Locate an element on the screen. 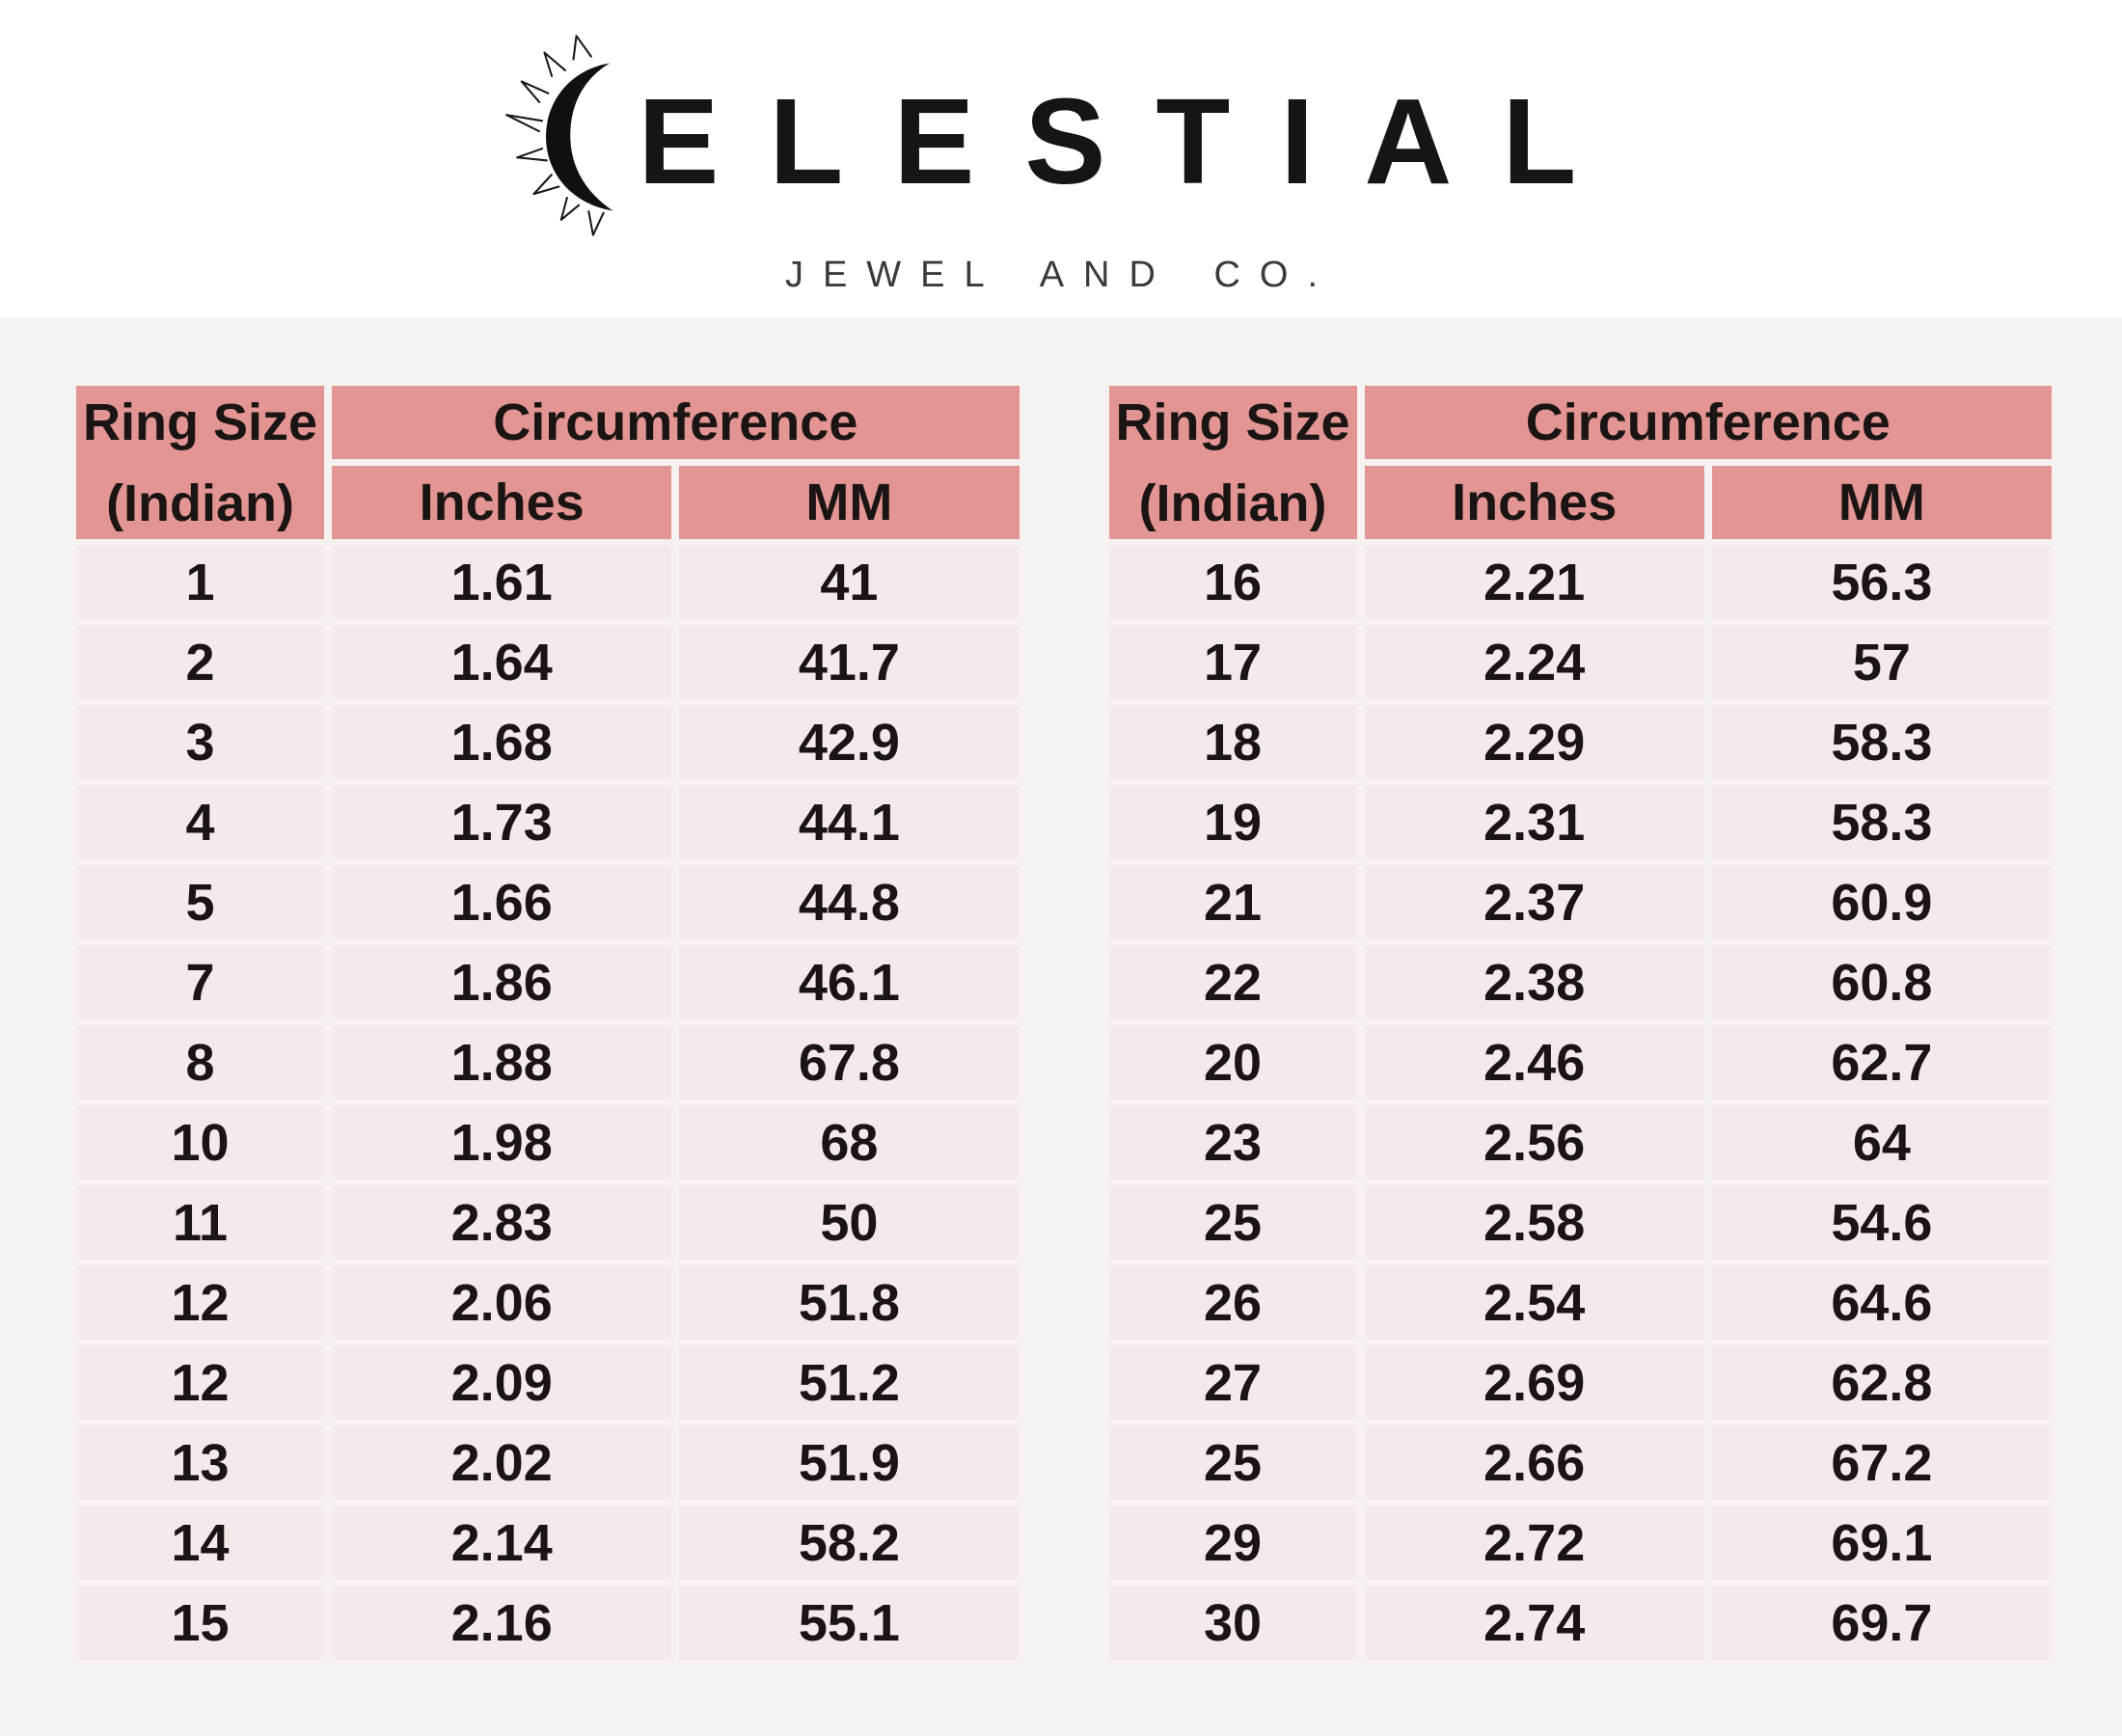  mm-cell: 44.8 is located at coordinates (850, 903).